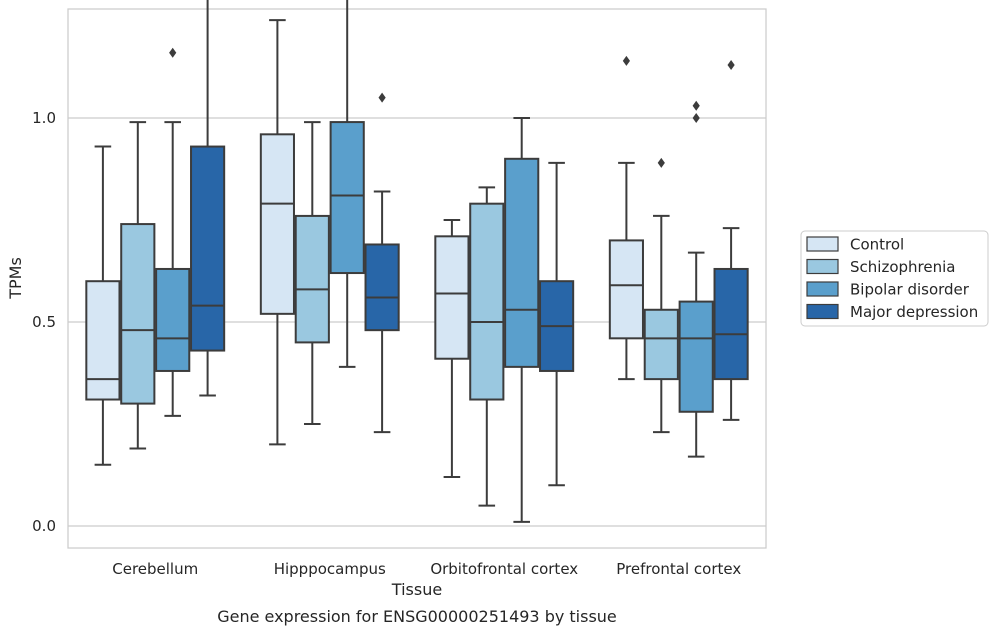 The height and width of the screenshot is (638, 997). What do you see at coordinates (504, 569) in the screenshot?
I see `x-tick-label: Orbitofrontal cortex` at bounding box center [504, 569].